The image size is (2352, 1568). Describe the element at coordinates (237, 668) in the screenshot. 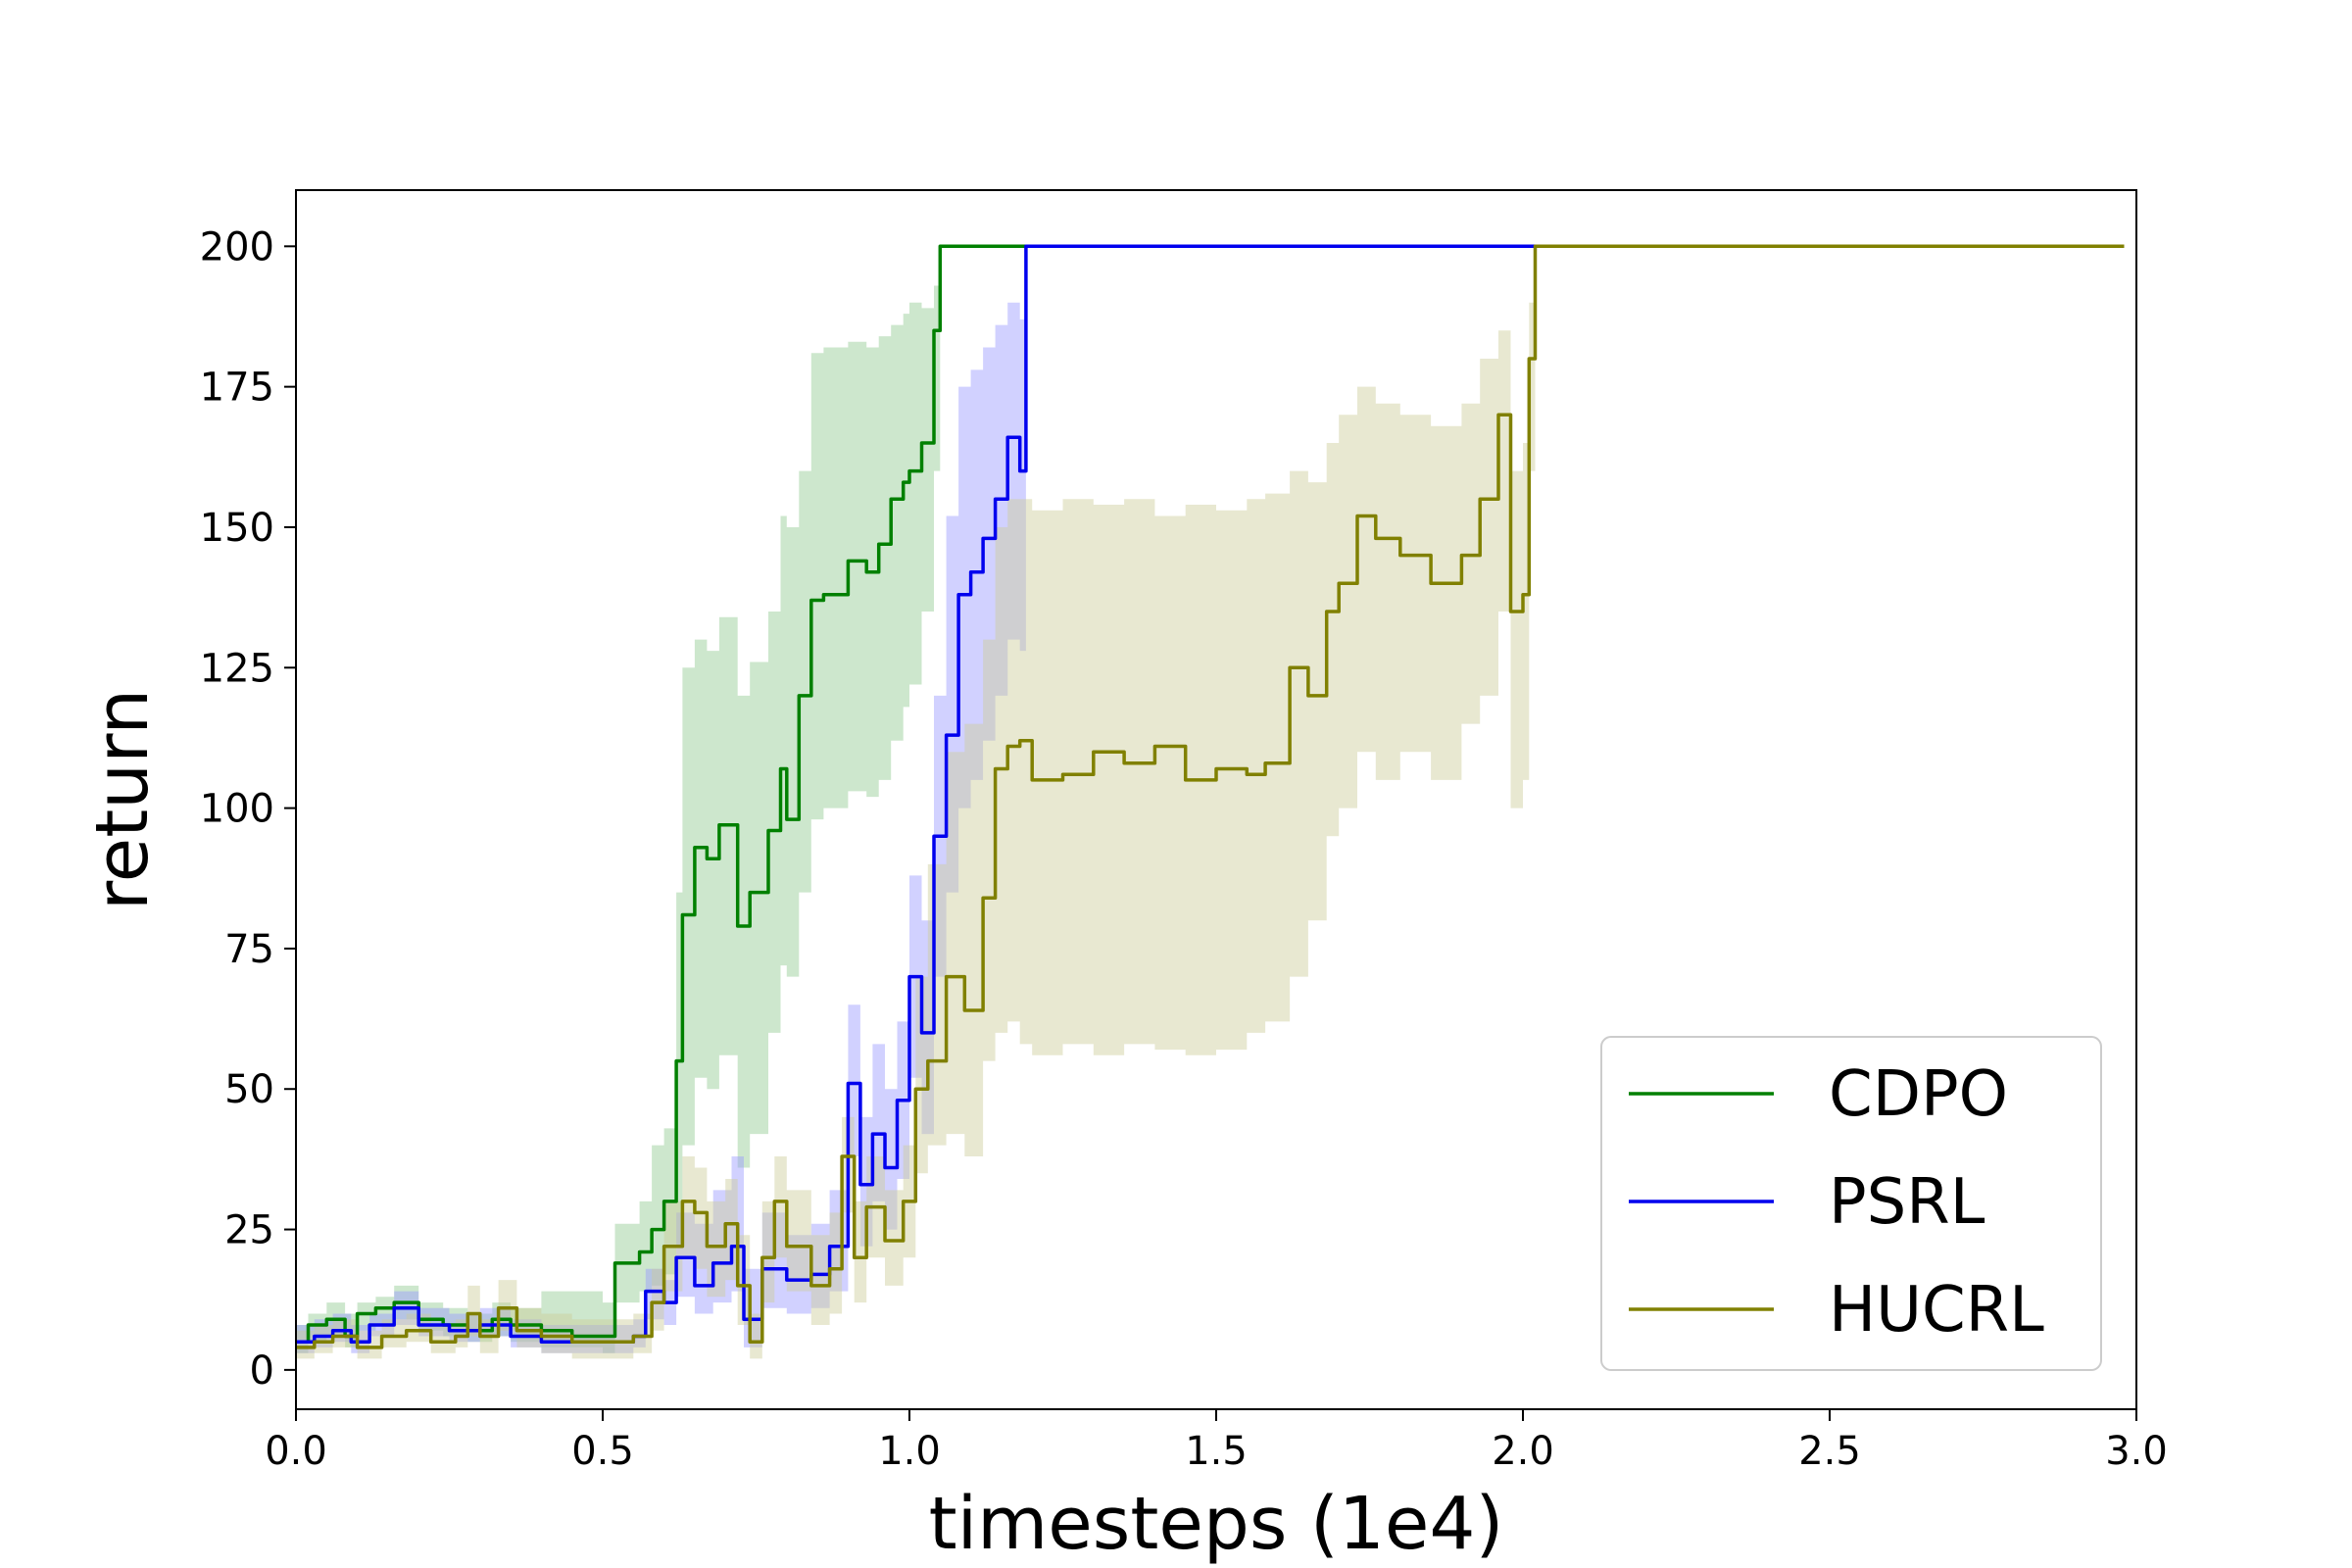

I see `y-tick-label: 125` at that location.